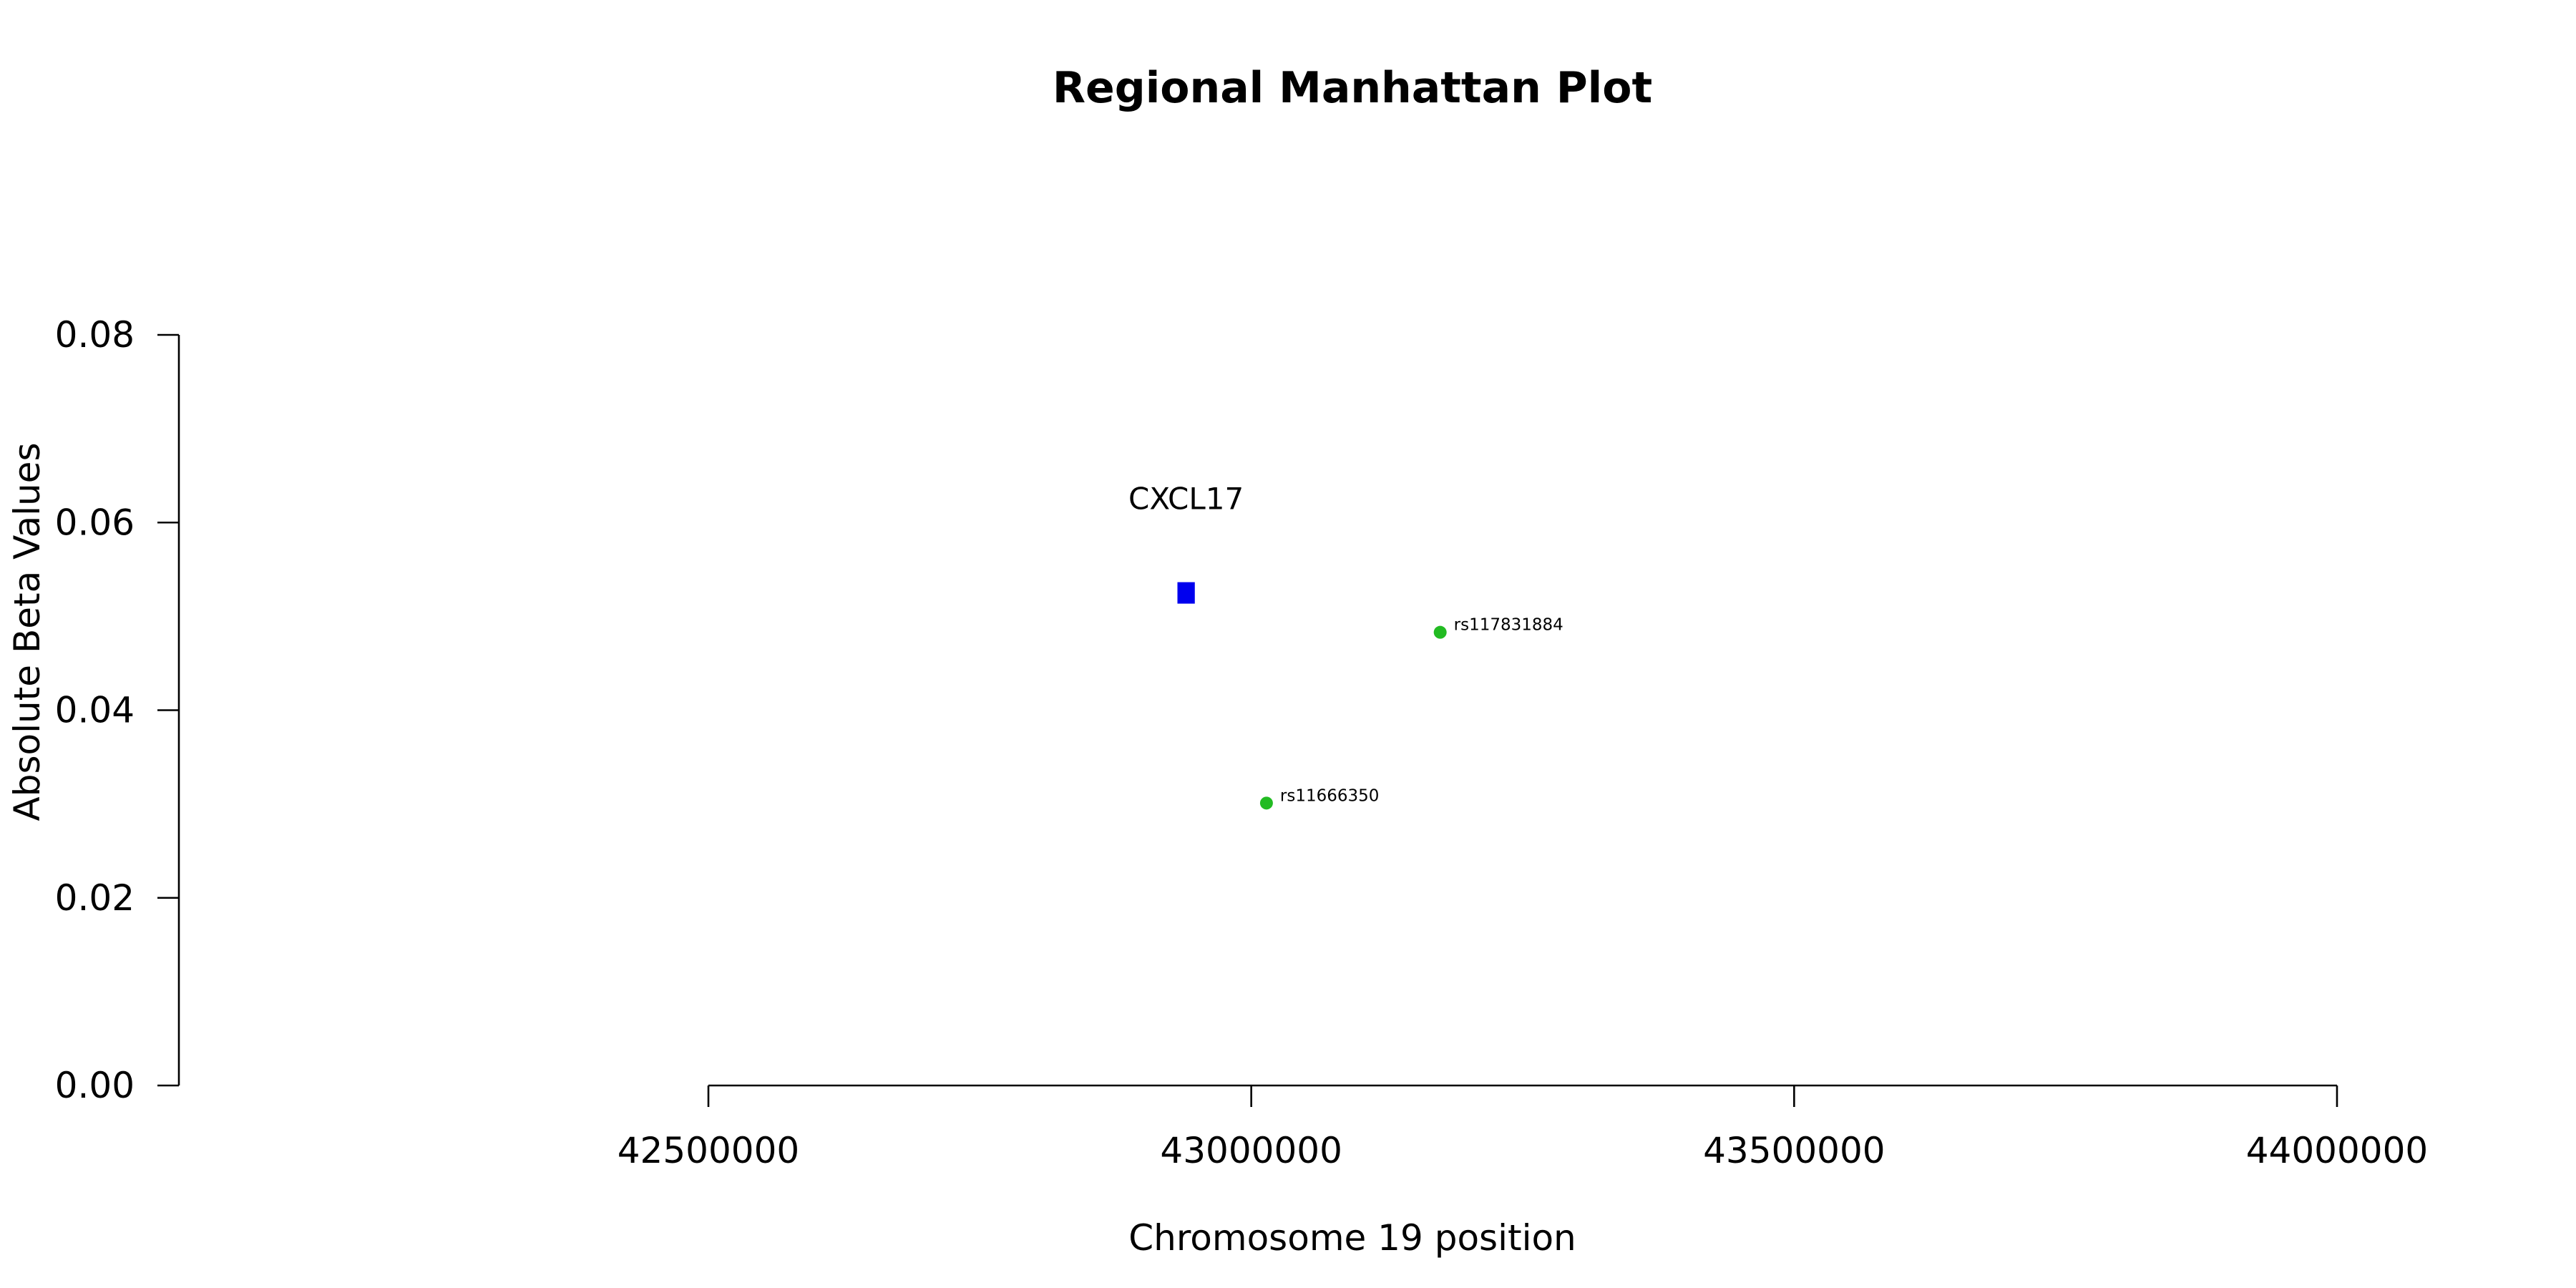  I want to click on y-tick-label: 0.06, so click(95, 522).